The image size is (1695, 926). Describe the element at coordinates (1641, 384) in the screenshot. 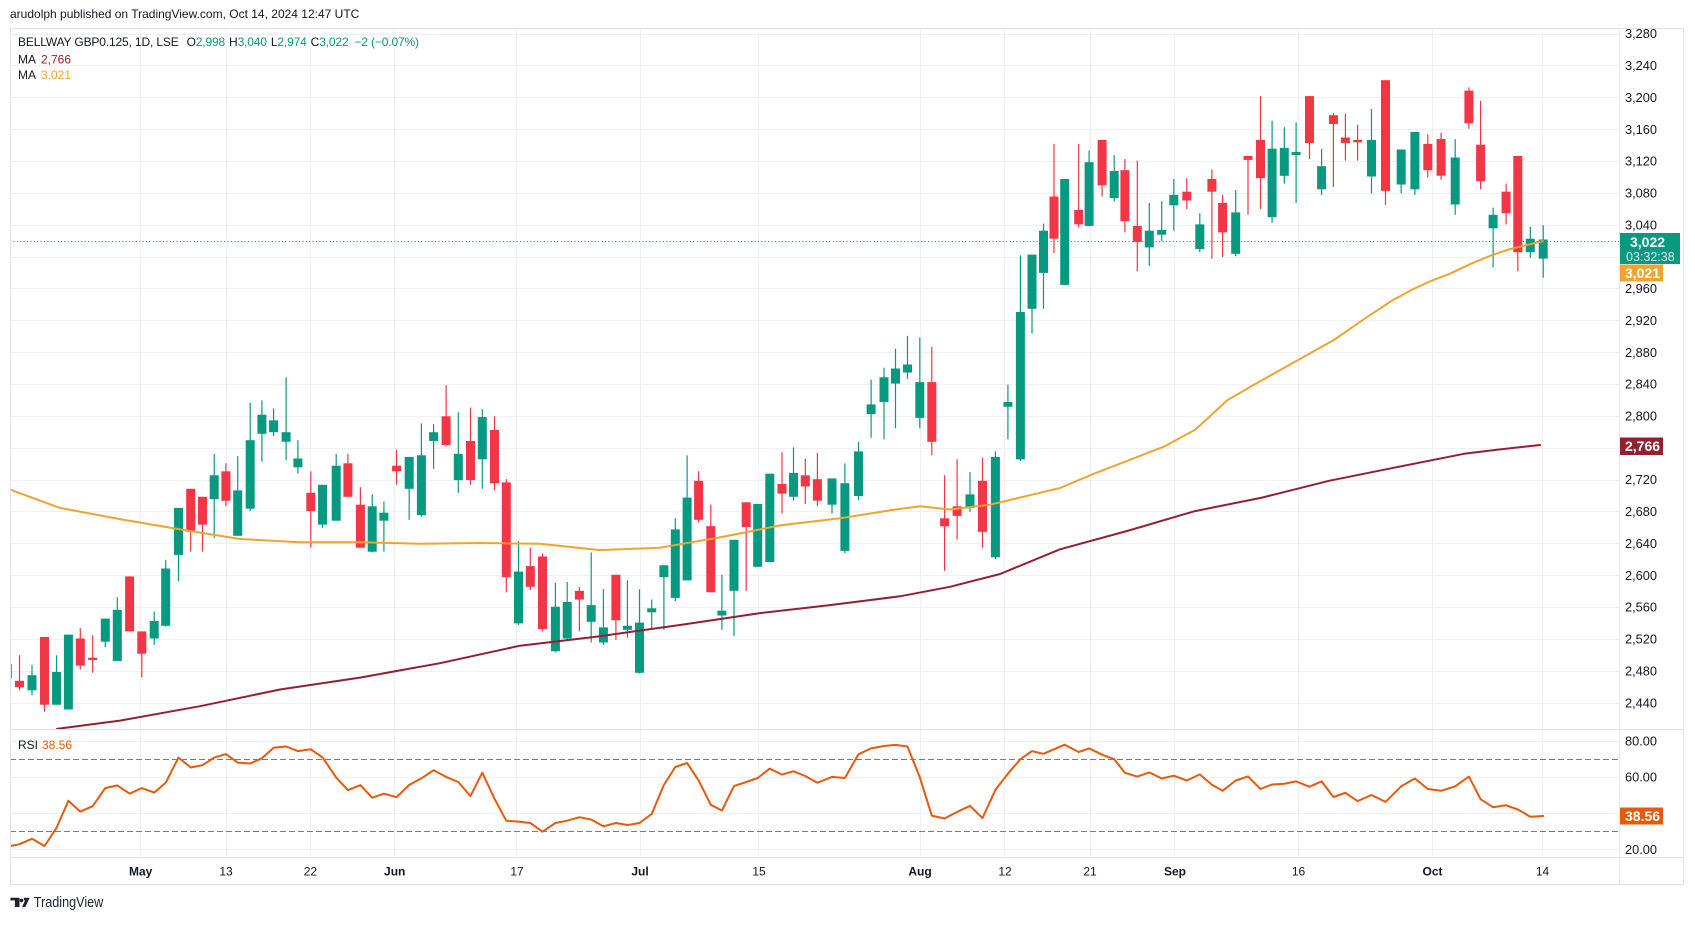

I see `svg-text: 2,840` at that location.